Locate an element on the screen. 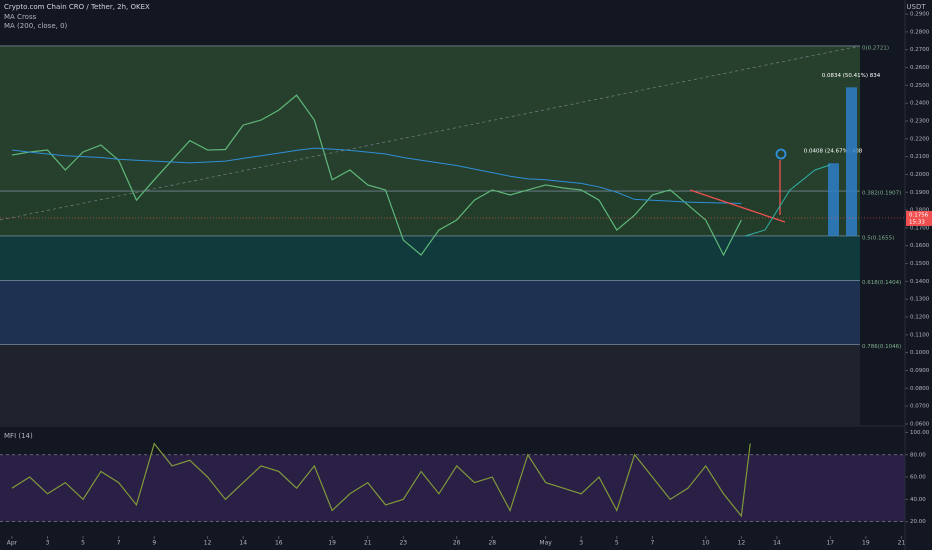  y-tick-label: 0.2900 is located at coordinates (920, 15).